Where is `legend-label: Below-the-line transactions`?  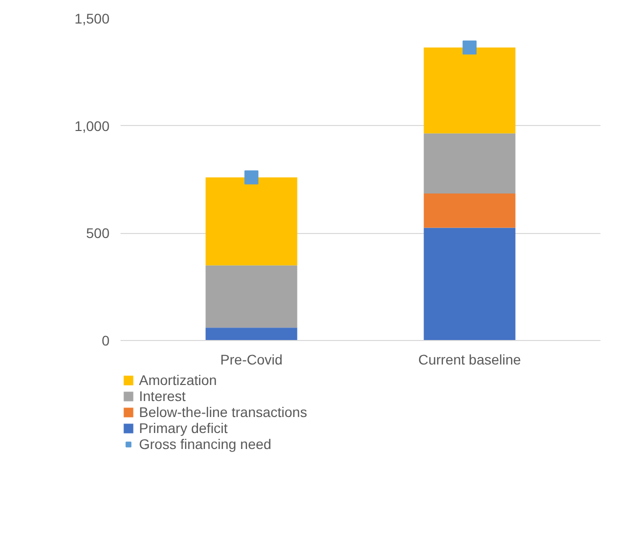 legend-label: Below-the-line transactions is located at coordinates (223, 412).